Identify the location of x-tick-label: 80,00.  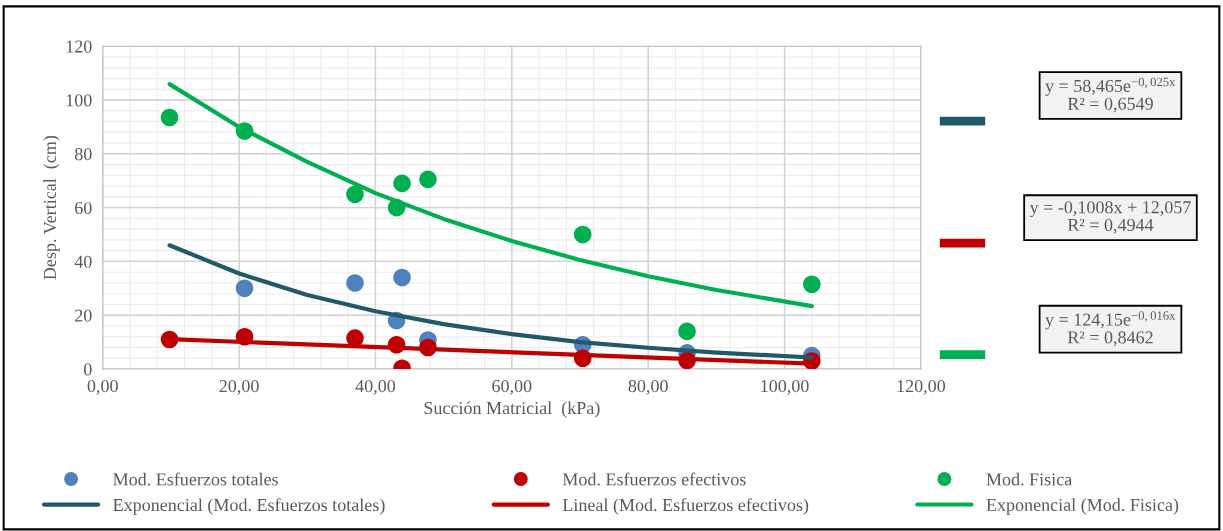
(648, 387).